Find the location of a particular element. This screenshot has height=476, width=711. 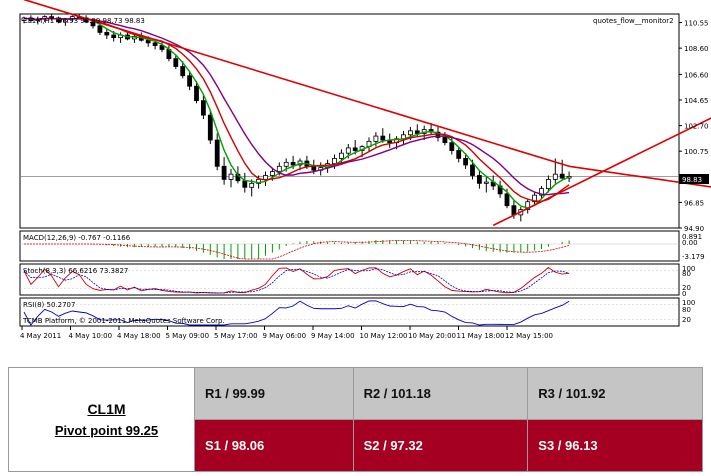

current-price-marker is located at coordinates (694, 179).